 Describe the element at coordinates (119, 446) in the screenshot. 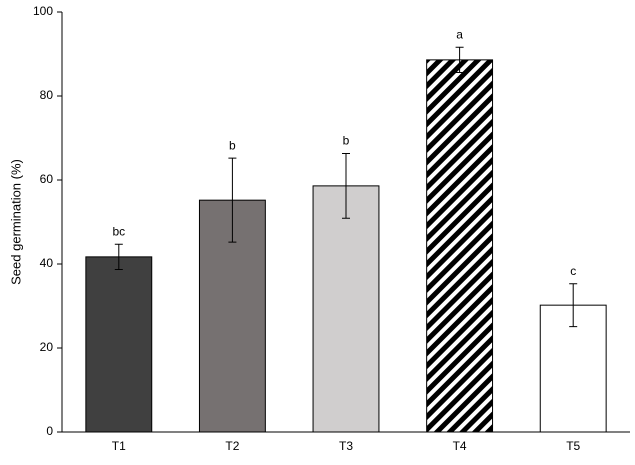

I see `x-tick-label: T1` at that location.